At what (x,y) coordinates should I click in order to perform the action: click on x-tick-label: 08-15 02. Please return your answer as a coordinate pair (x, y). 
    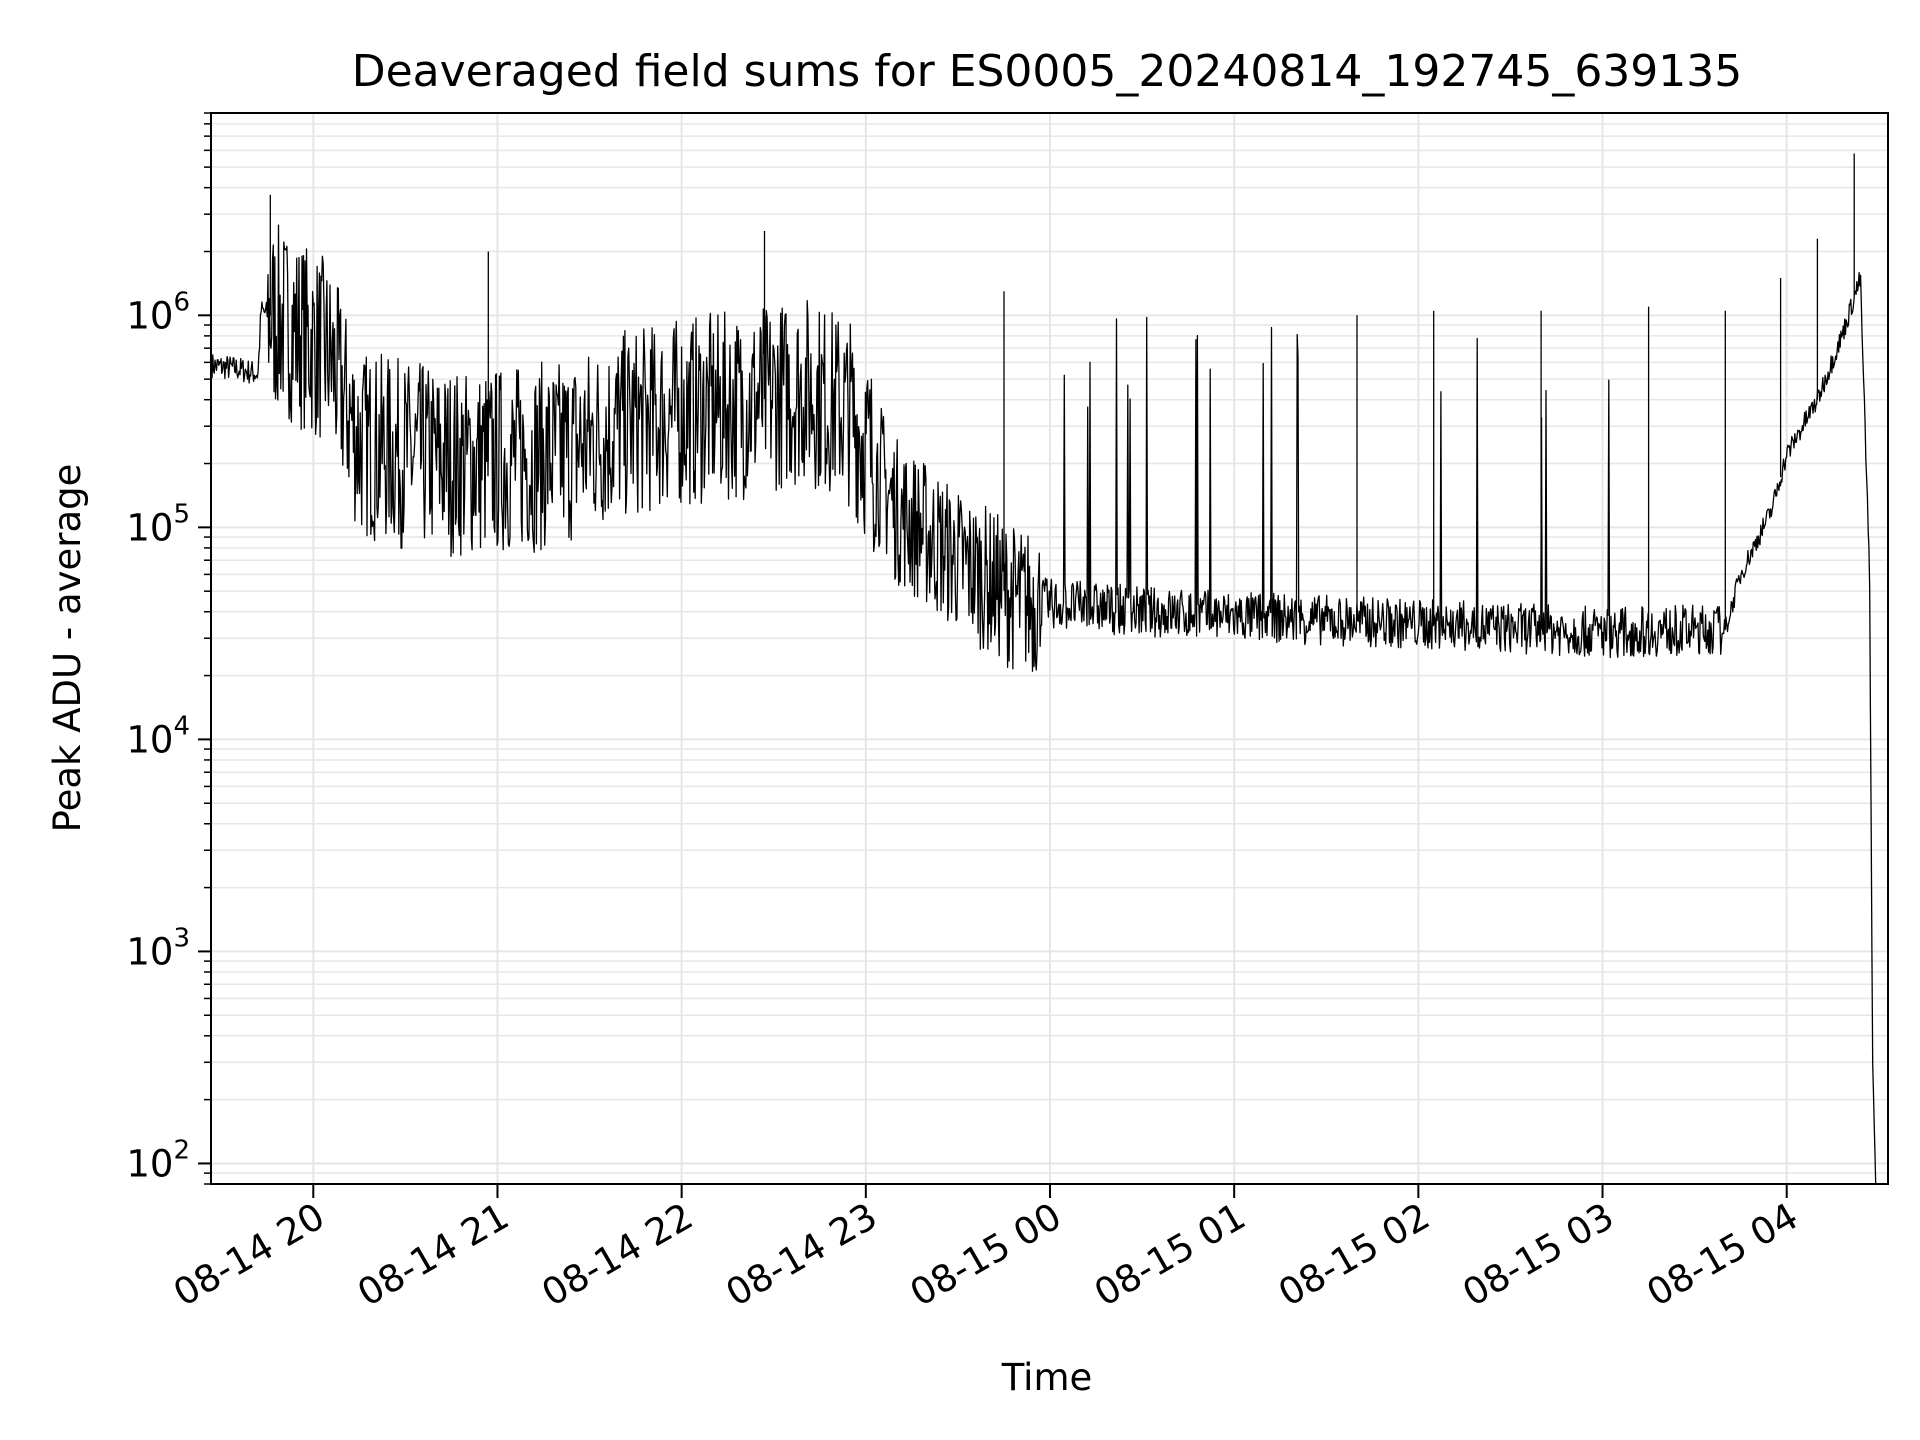
    Looking at the image, I should click on (1354, 1255).